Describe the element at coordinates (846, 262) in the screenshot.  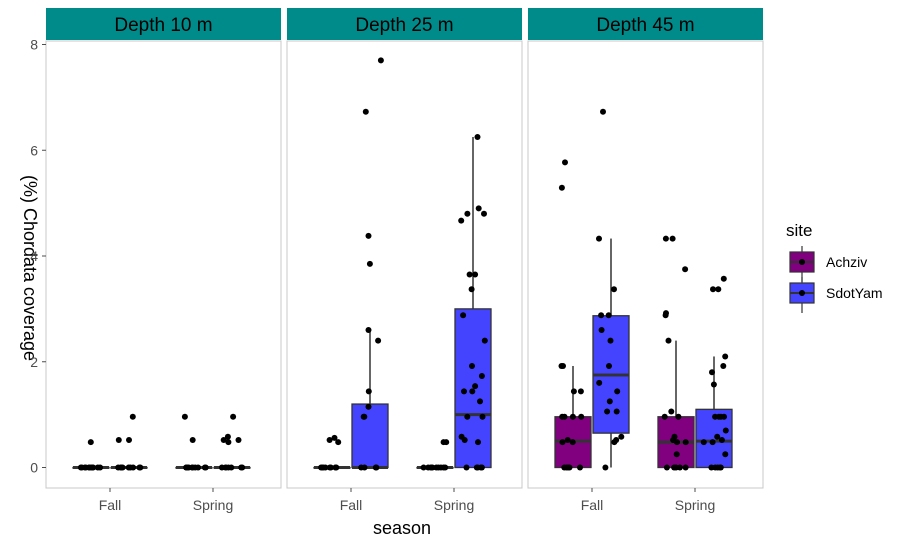
I see `legend-label: Achziv` at that location.